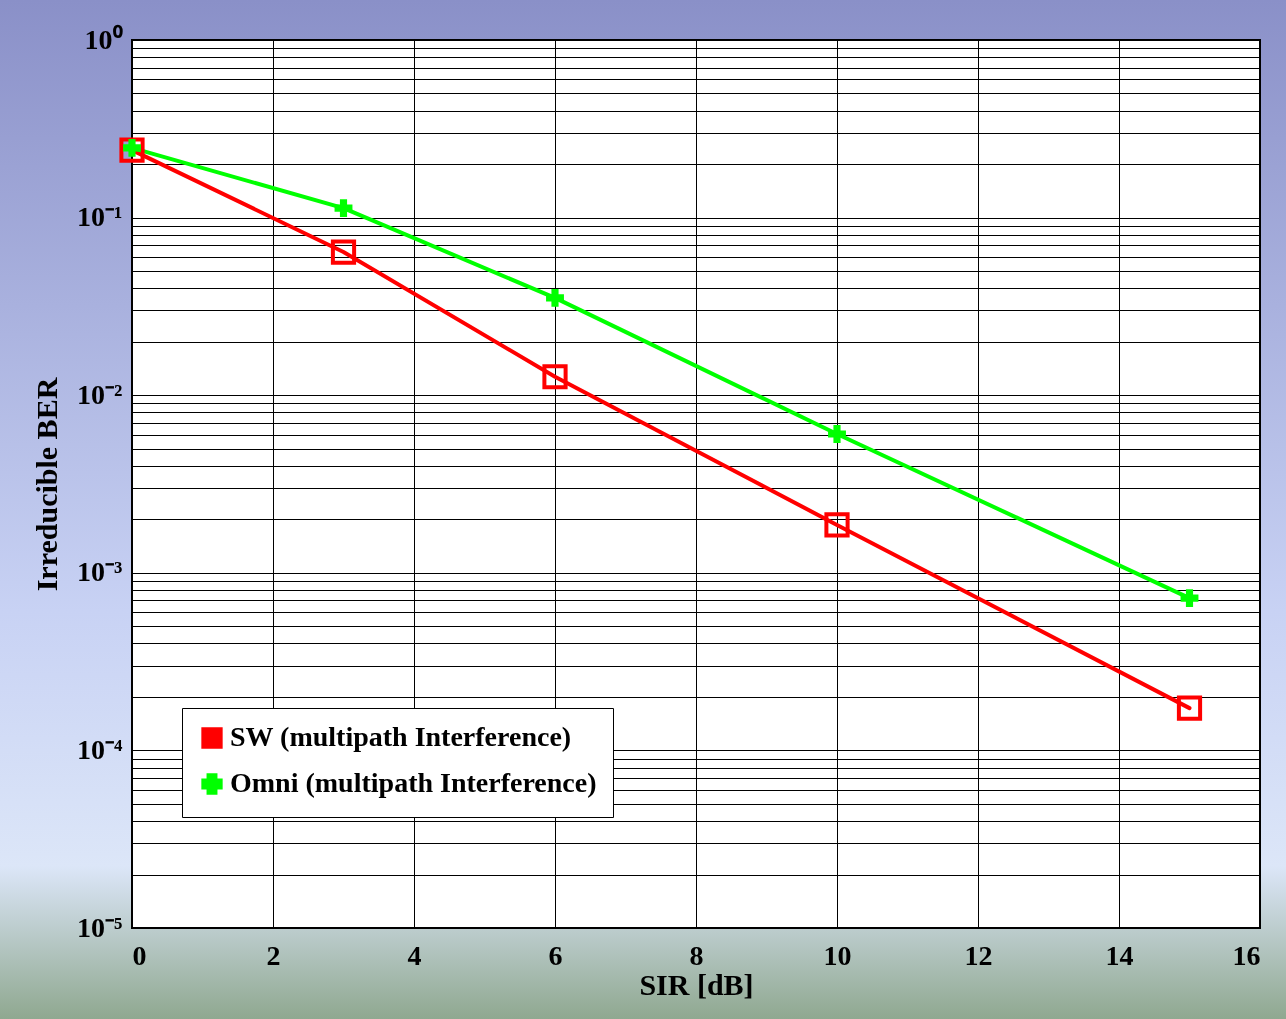  I want to click on legend-label: Omni (multipath Interference), so click(413, 782).